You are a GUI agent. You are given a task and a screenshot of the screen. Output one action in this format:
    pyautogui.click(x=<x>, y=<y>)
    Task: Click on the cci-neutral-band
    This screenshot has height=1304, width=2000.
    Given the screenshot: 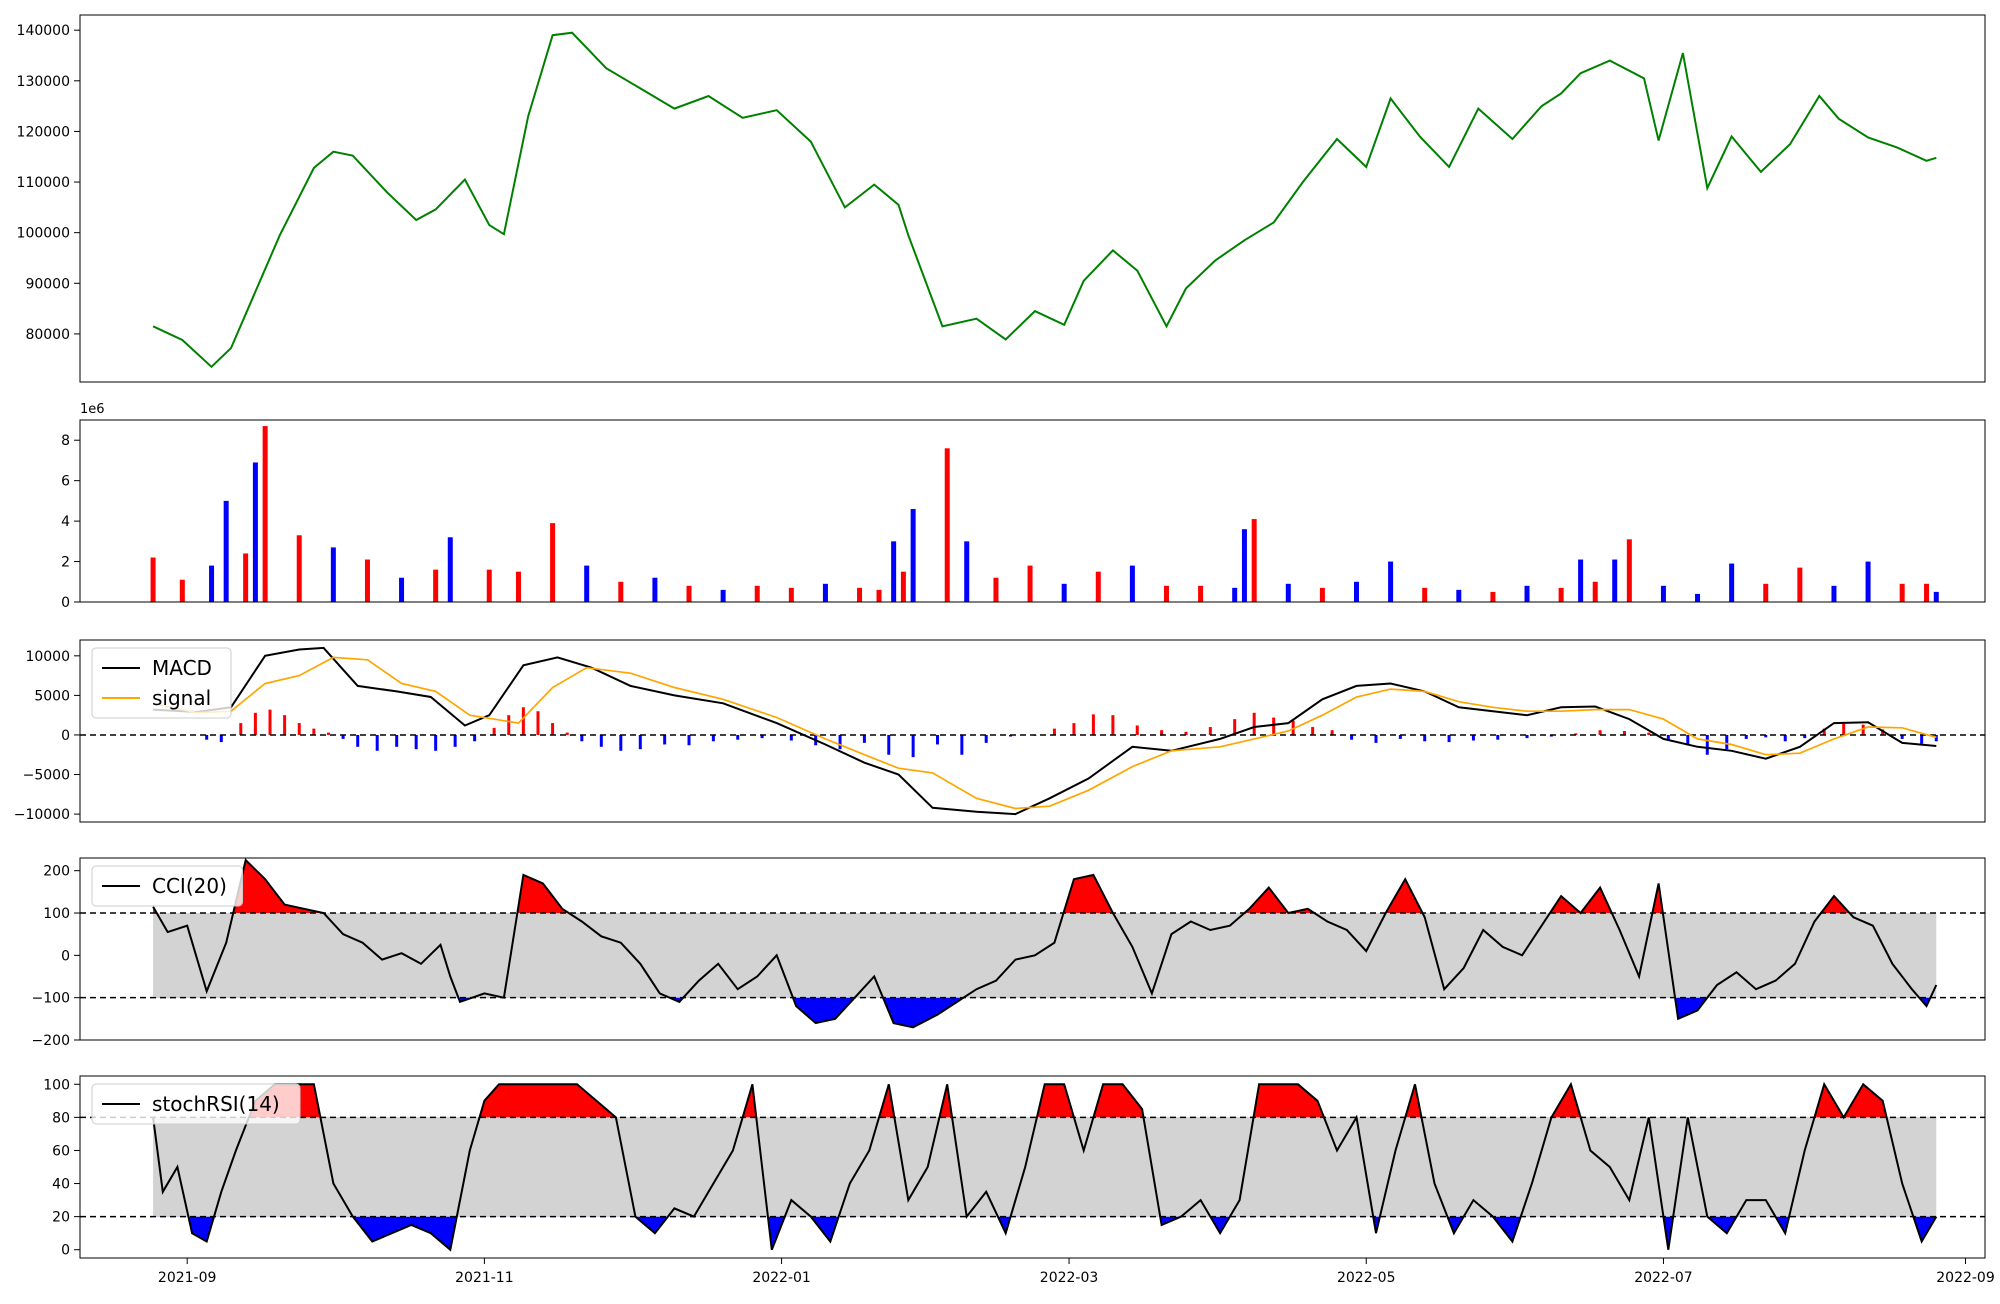 What is the action you would take?
    pyautogui.click(x=1045, y=955)
    